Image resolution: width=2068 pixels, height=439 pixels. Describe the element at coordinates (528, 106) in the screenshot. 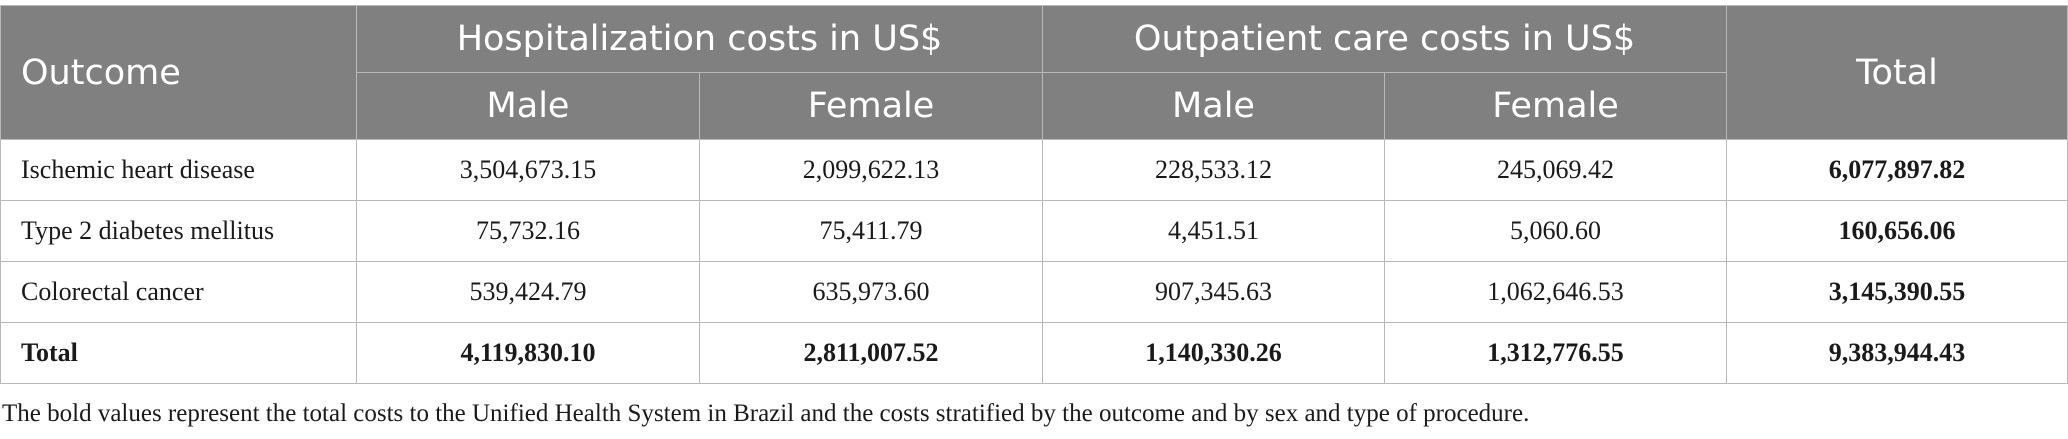

I see `header-hosp-male: Male` at that location.